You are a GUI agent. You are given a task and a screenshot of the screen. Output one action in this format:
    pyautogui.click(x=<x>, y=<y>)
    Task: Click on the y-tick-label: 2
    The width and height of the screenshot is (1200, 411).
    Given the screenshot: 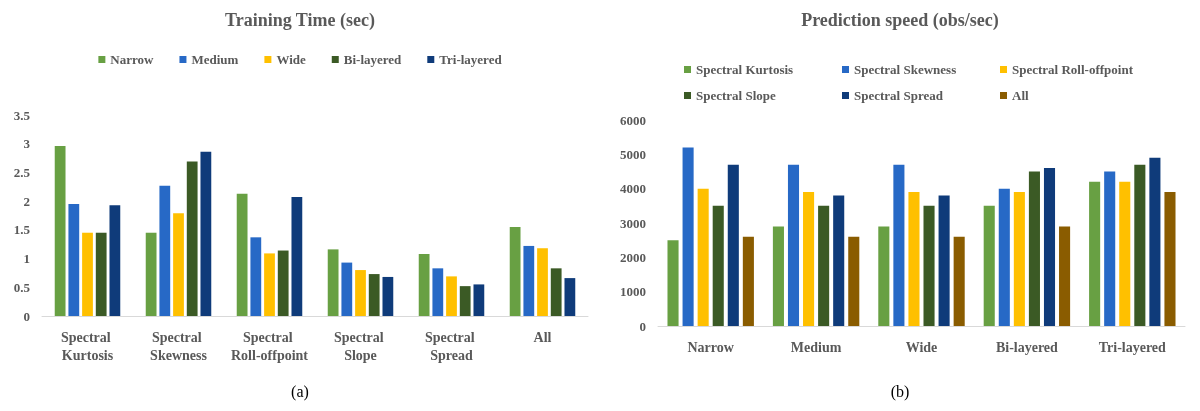 What is the action you would take?
    pyautogui.click(x=26, y=201)
    